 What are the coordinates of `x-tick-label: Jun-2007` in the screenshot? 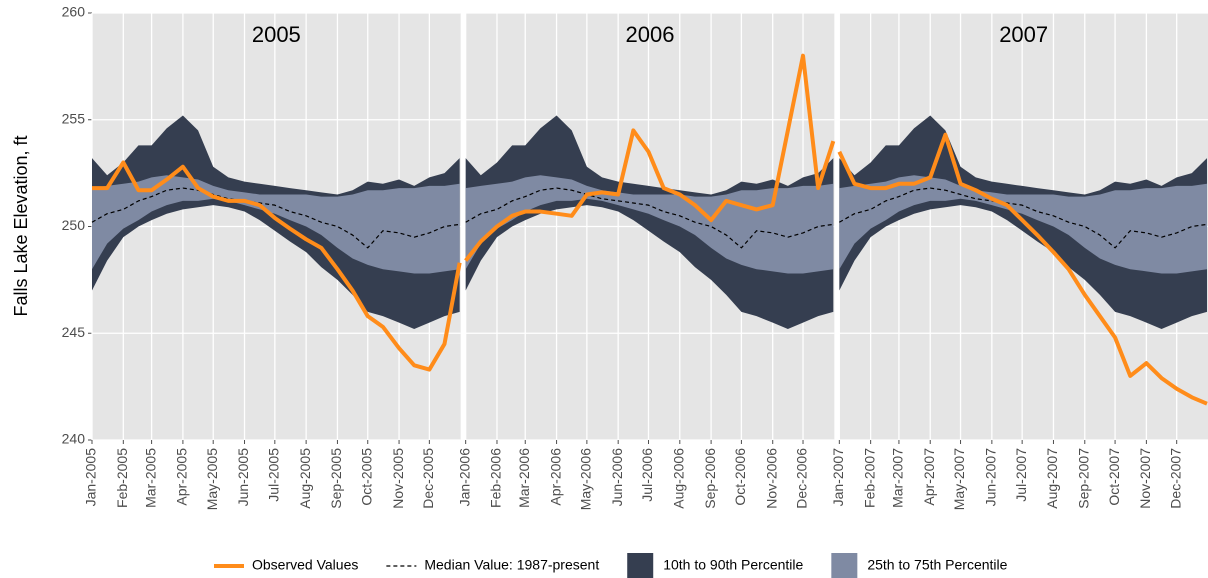 It's located at (991, 477).